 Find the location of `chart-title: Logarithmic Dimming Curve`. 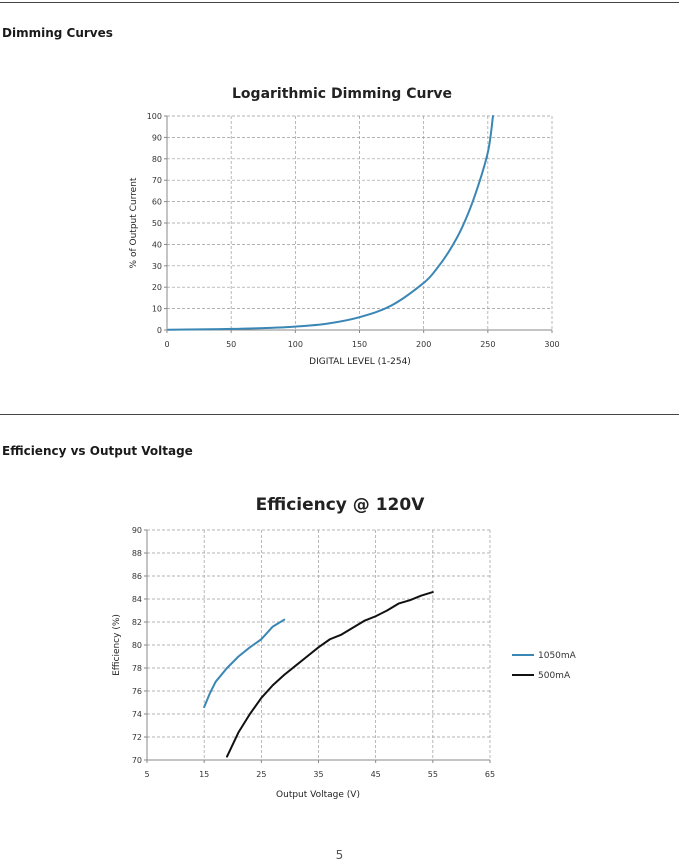

chart-title: Logarithmic Dimming Curve is located at coordinates (342, 94).